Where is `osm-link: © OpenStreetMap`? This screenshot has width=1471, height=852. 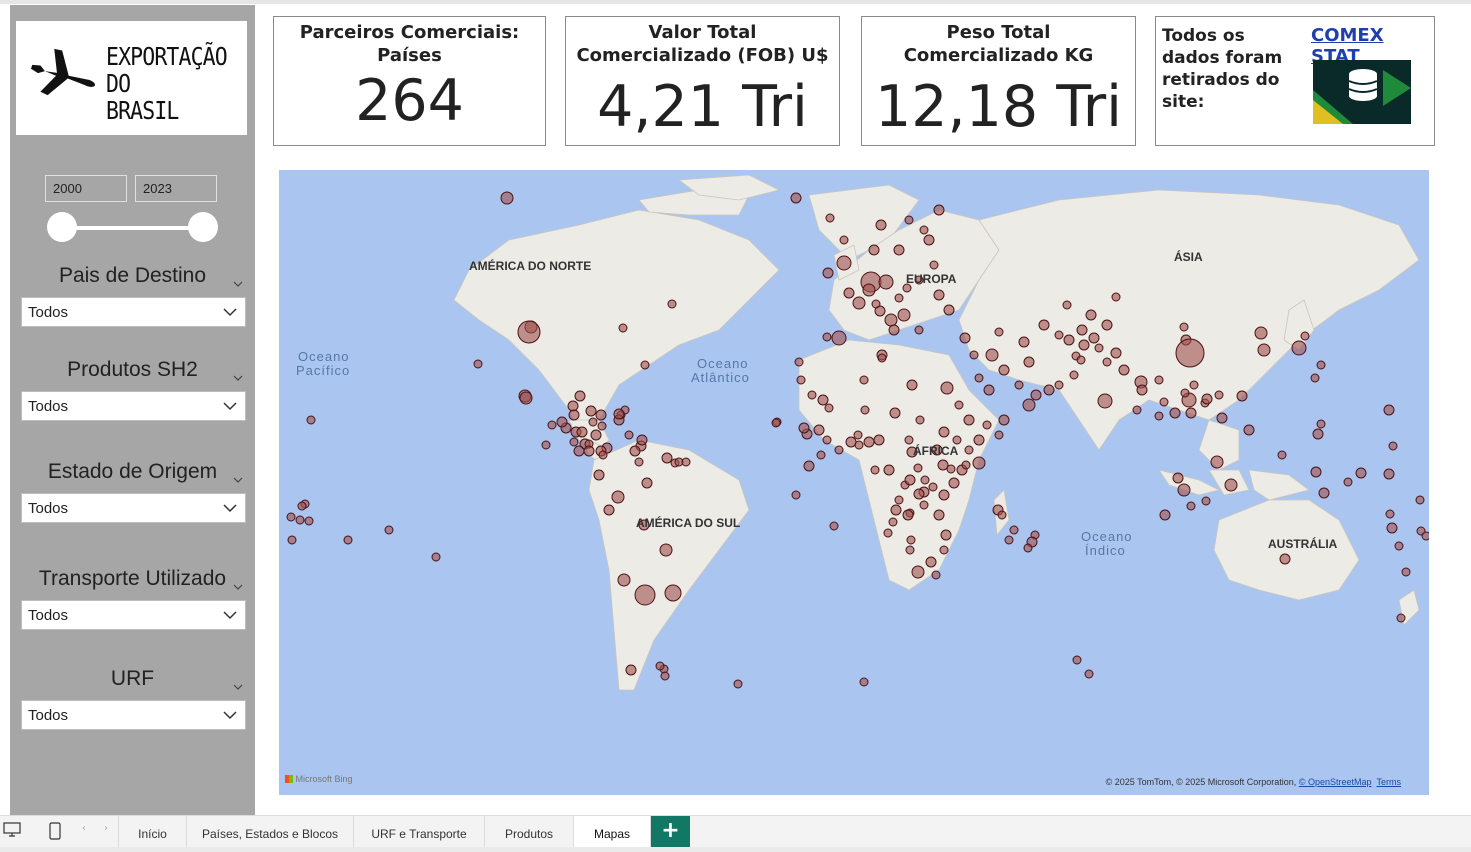
osm-link: © OpenStreetMap is located at coordinates (1335, 782).